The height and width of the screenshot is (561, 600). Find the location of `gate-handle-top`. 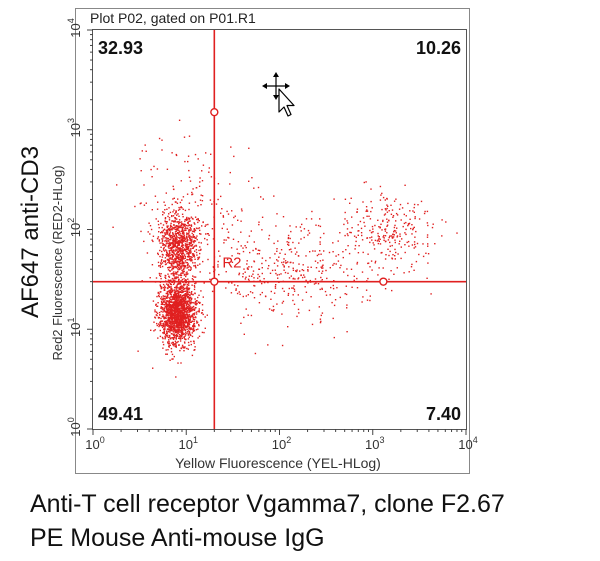

gate-handle-top is located at coordinates (214, 112).